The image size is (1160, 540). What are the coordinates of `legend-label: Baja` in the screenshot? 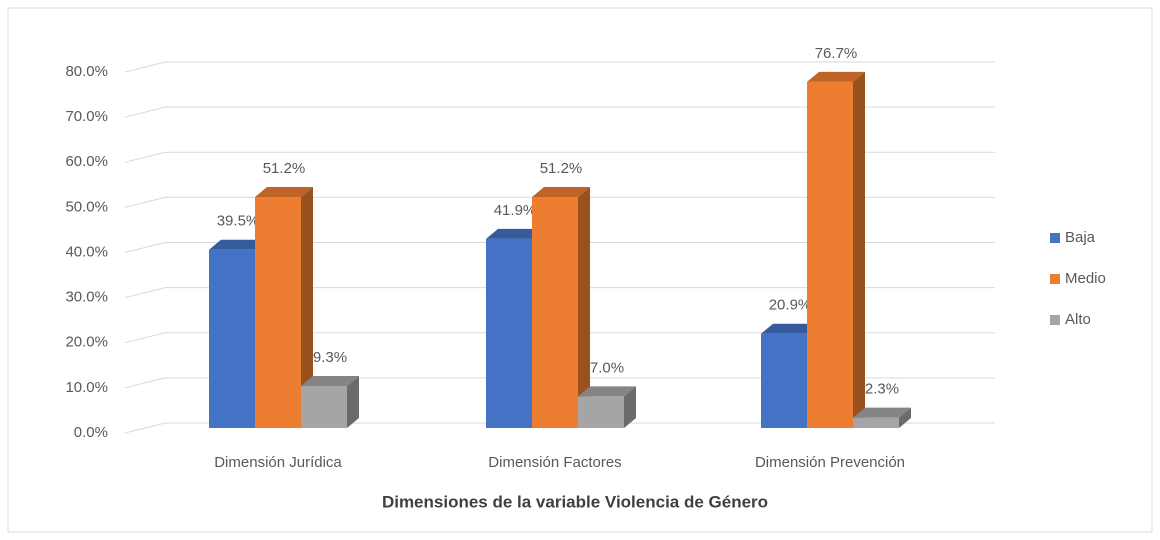 It's located at (1080, 237).